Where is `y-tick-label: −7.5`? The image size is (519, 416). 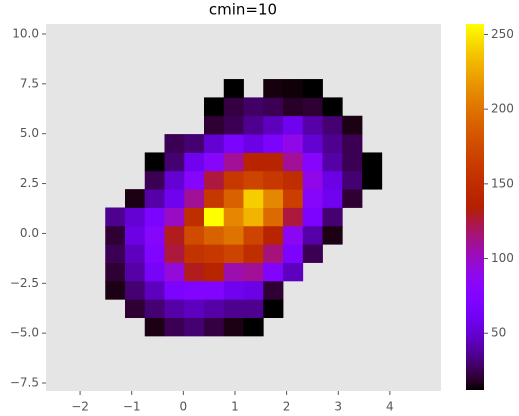
y-tick-label: −7.5 is located at coordinates (24, 383).